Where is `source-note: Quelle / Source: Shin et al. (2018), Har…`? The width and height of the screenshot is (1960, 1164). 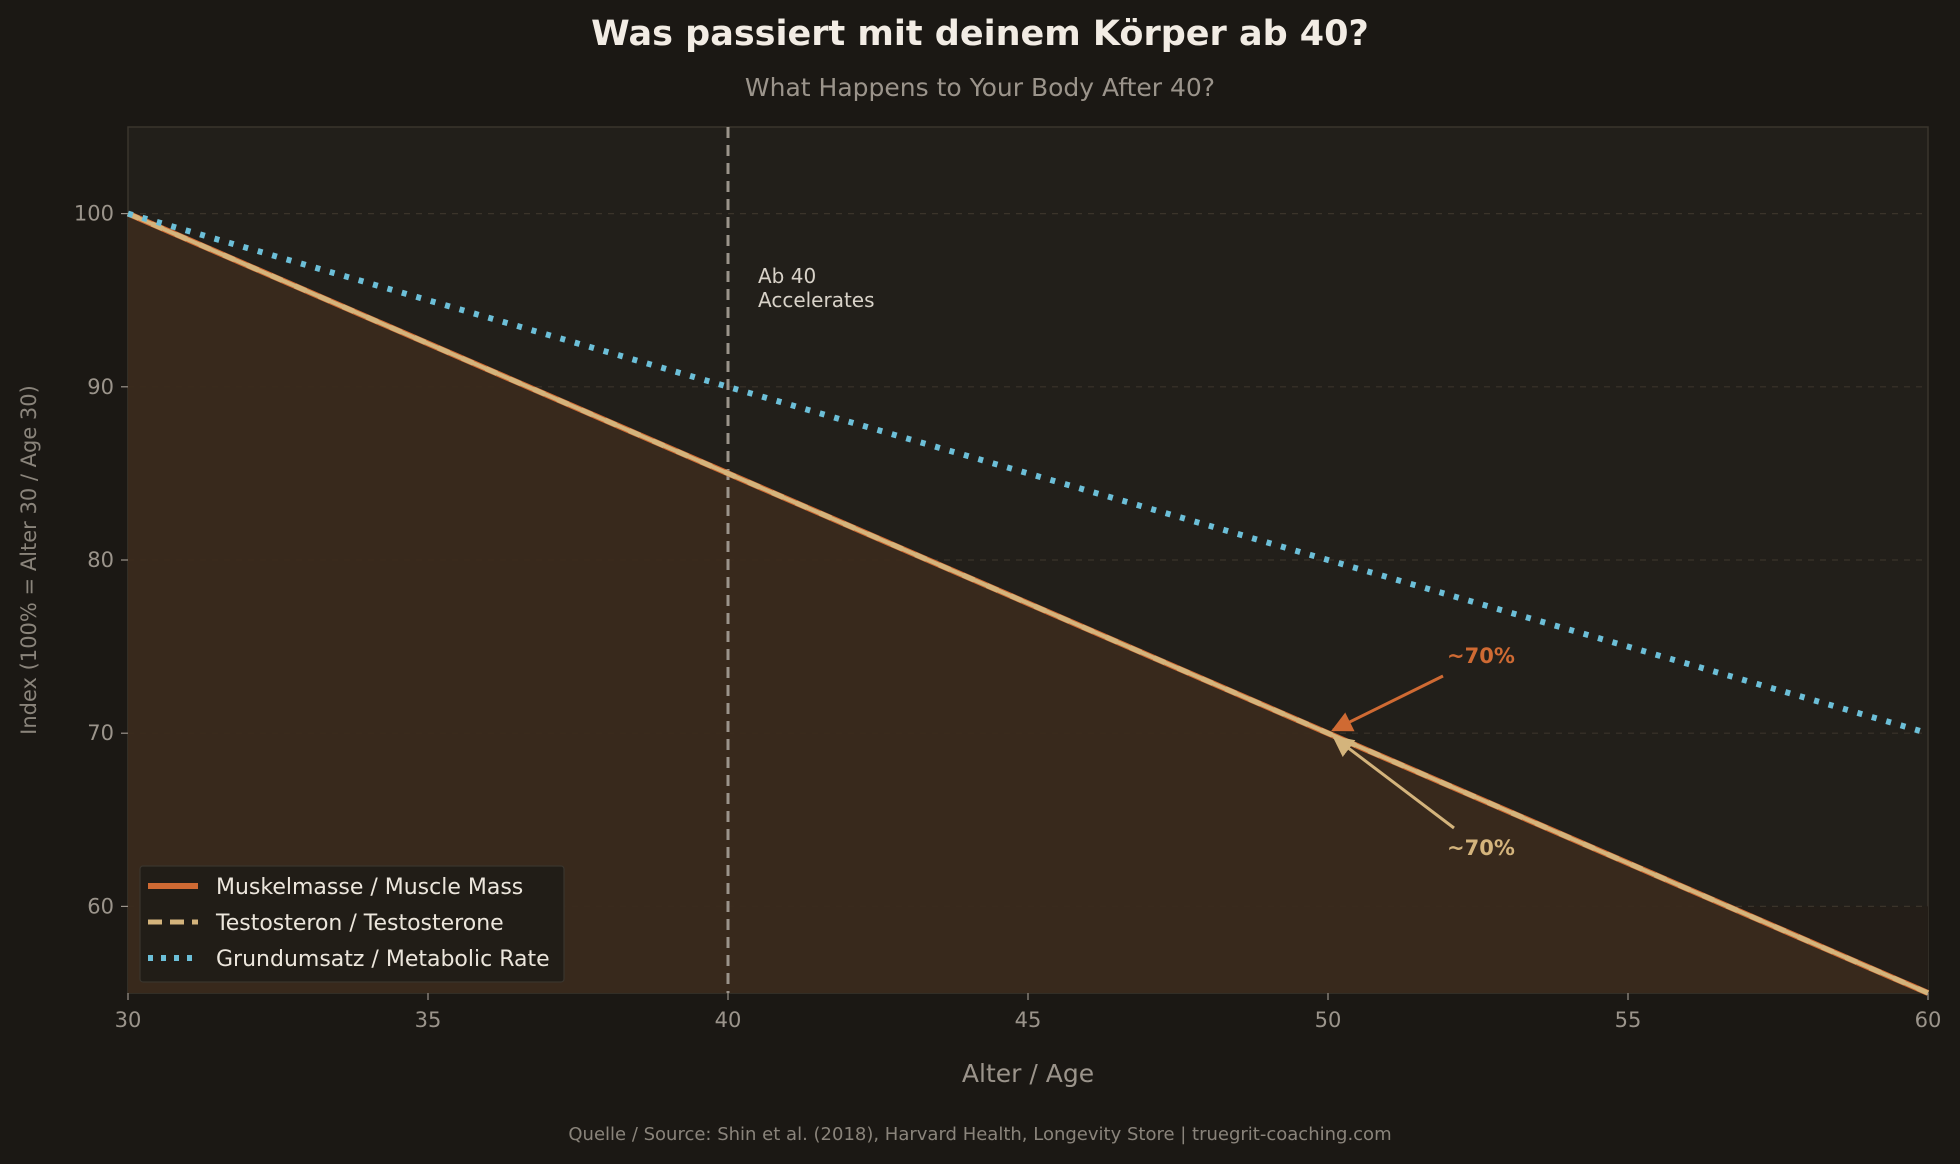 source-note: Quelle / Source: Shin et al. (2018), Har… is located at coordinates (979, 1134).